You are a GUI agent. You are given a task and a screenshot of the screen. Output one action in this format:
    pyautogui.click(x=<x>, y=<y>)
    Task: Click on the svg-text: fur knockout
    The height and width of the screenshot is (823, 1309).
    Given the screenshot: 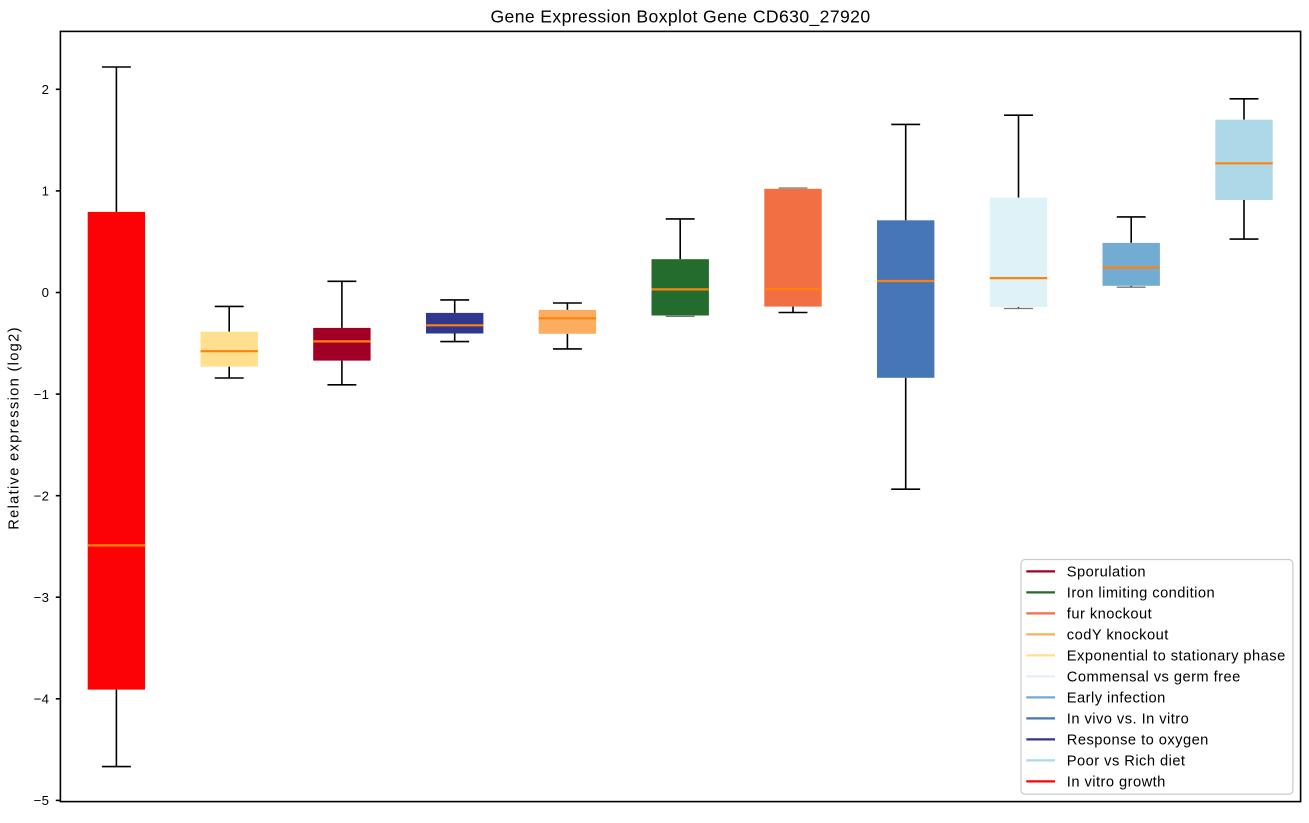 What is the action you would take?
    pyautogui.click(x=1109, y=614)
    